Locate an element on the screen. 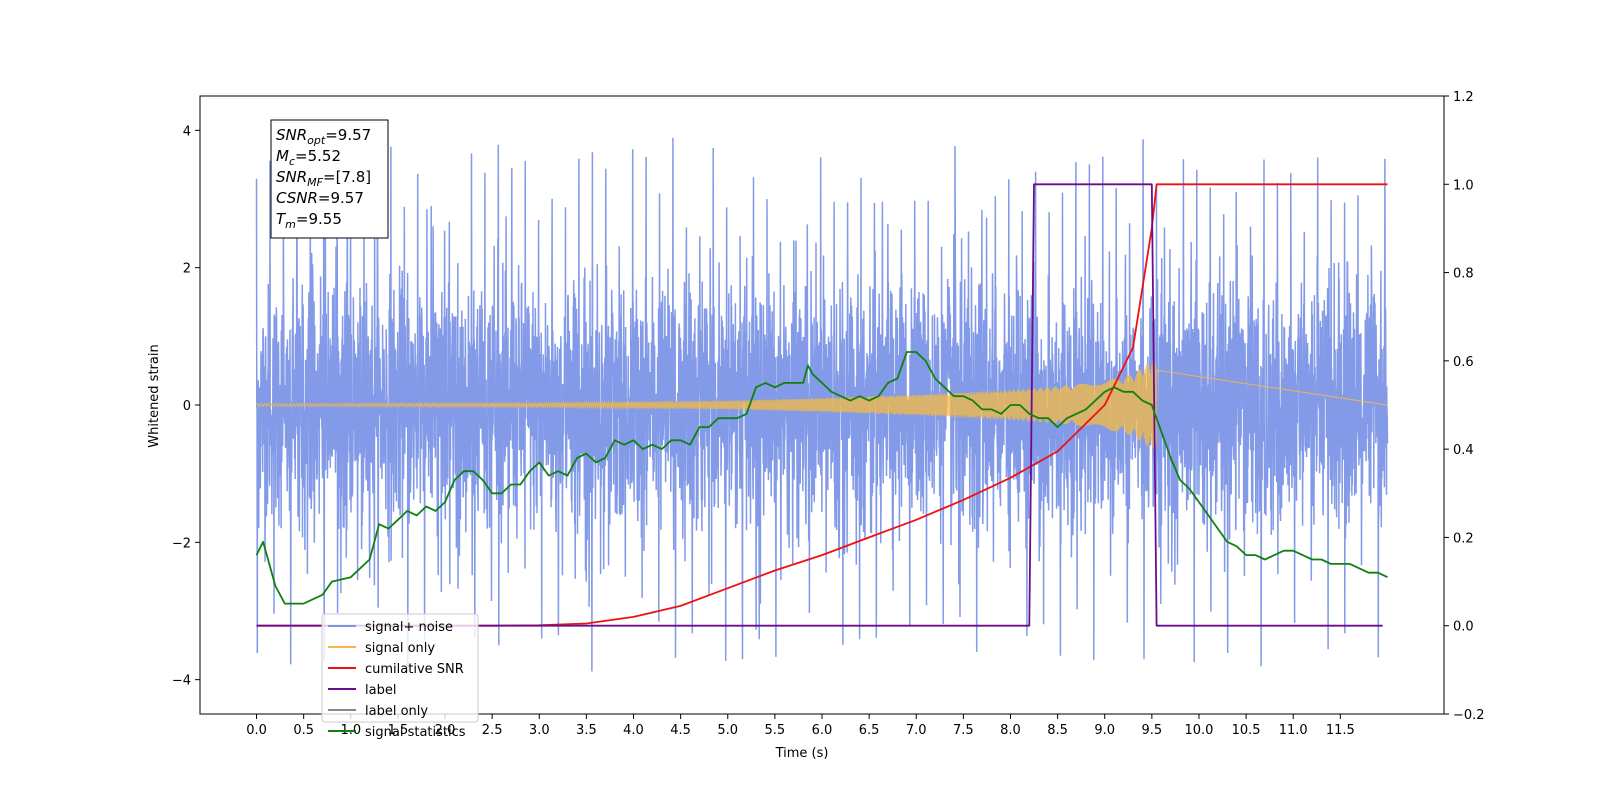  y-tick-label-right: 1.0 is located at coordinates (1463, 185).